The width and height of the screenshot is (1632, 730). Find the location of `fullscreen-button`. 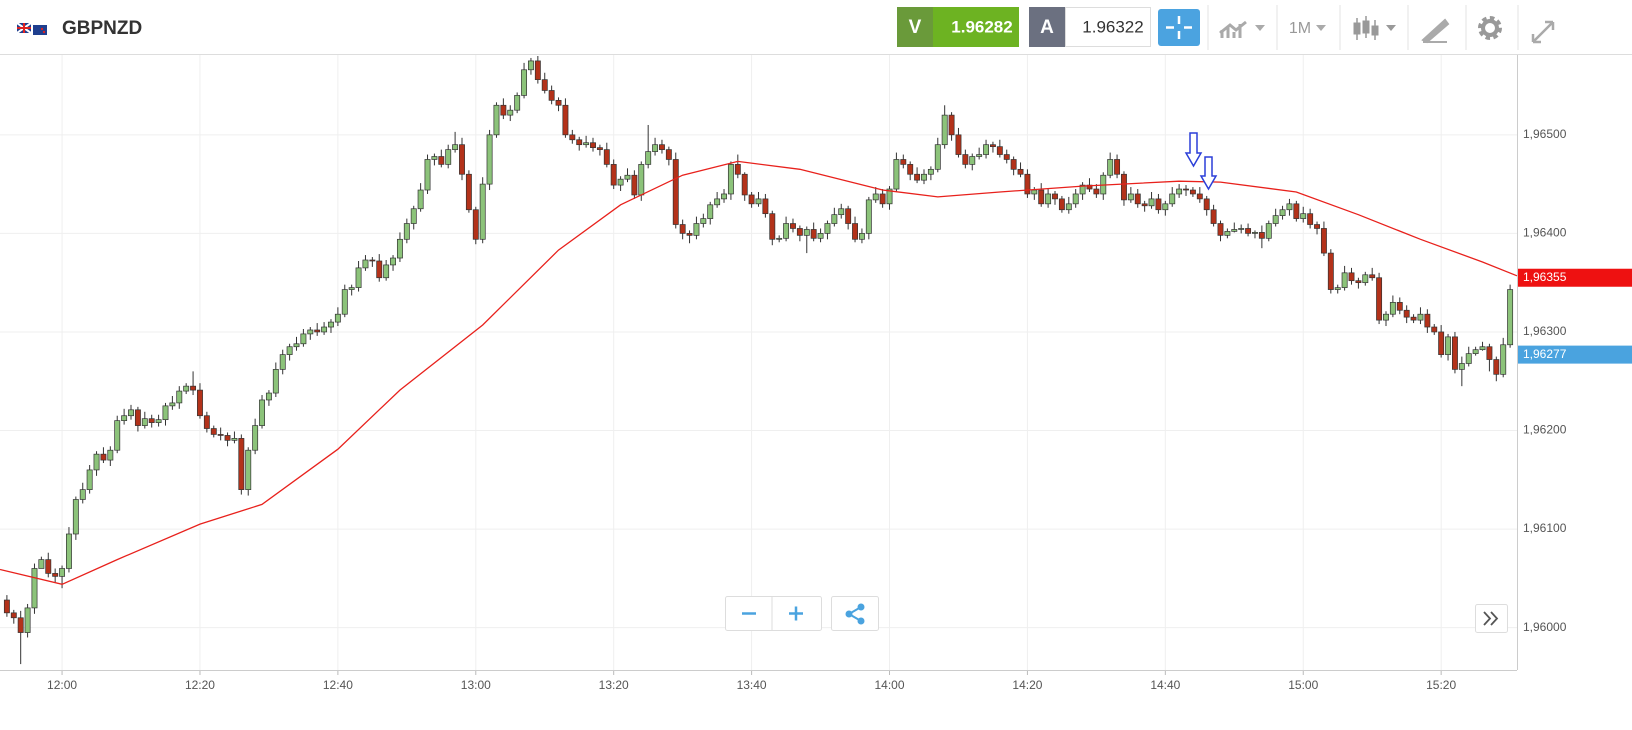

fullscreen-button is located at coordinates (1543, 32).